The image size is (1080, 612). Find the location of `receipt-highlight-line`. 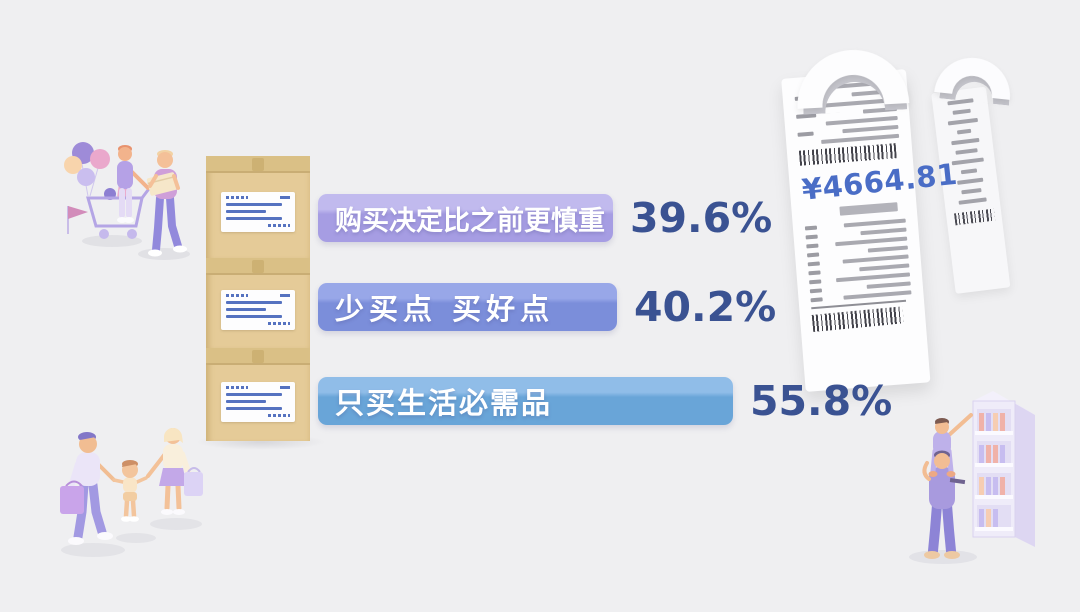

receipt-highlight-line is located at coordinates (868, 209).